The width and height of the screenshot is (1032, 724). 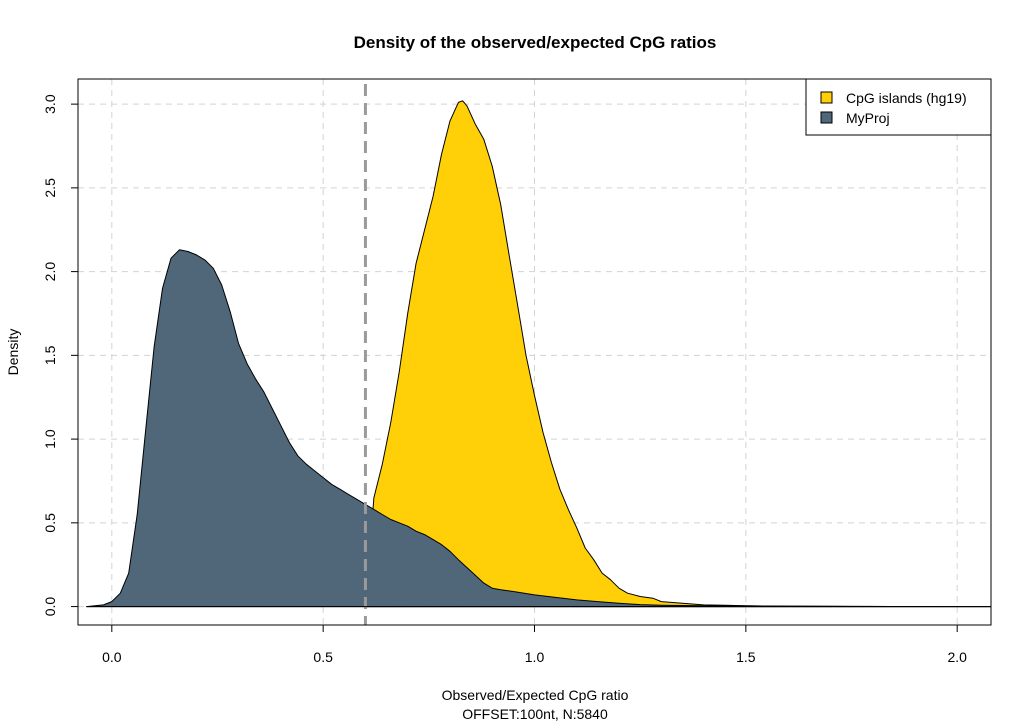 What do you see at coordinates (535, 695) in the screenshot?
I see `x-axis-label: Observed/Expected CpG ratio` at bounding box center [535, 695].